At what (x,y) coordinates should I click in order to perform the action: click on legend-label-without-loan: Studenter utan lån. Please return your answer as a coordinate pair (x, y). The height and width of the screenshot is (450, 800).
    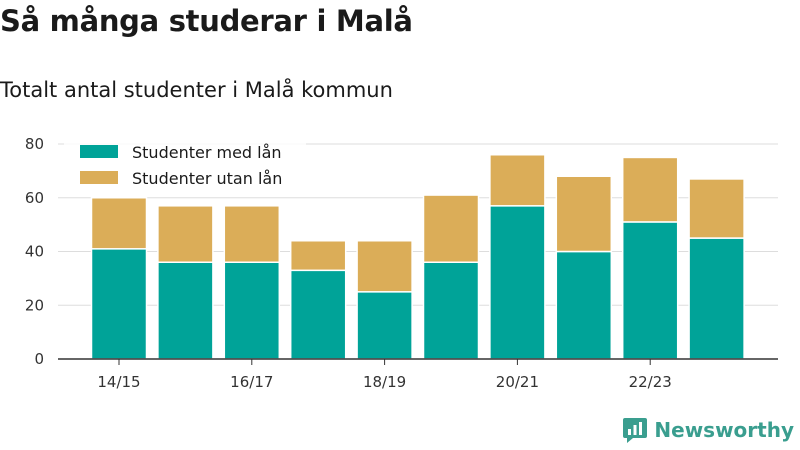
    Looking at the image, I should click on (207, 178).